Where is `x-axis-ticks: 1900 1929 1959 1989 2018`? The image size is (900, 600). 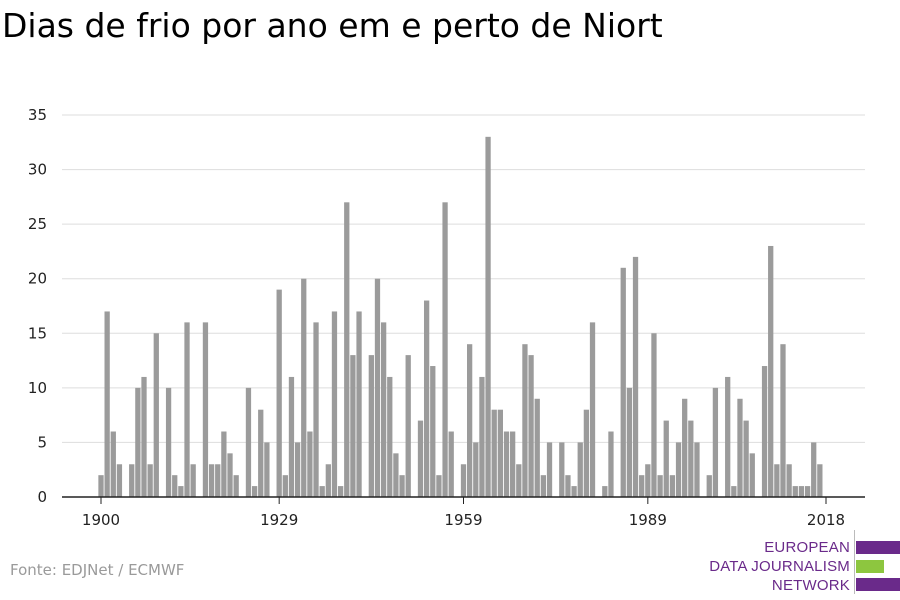 x-axis-ticks: 1900 1929 1959 1989 2018 is located at coordinates (463, 513).